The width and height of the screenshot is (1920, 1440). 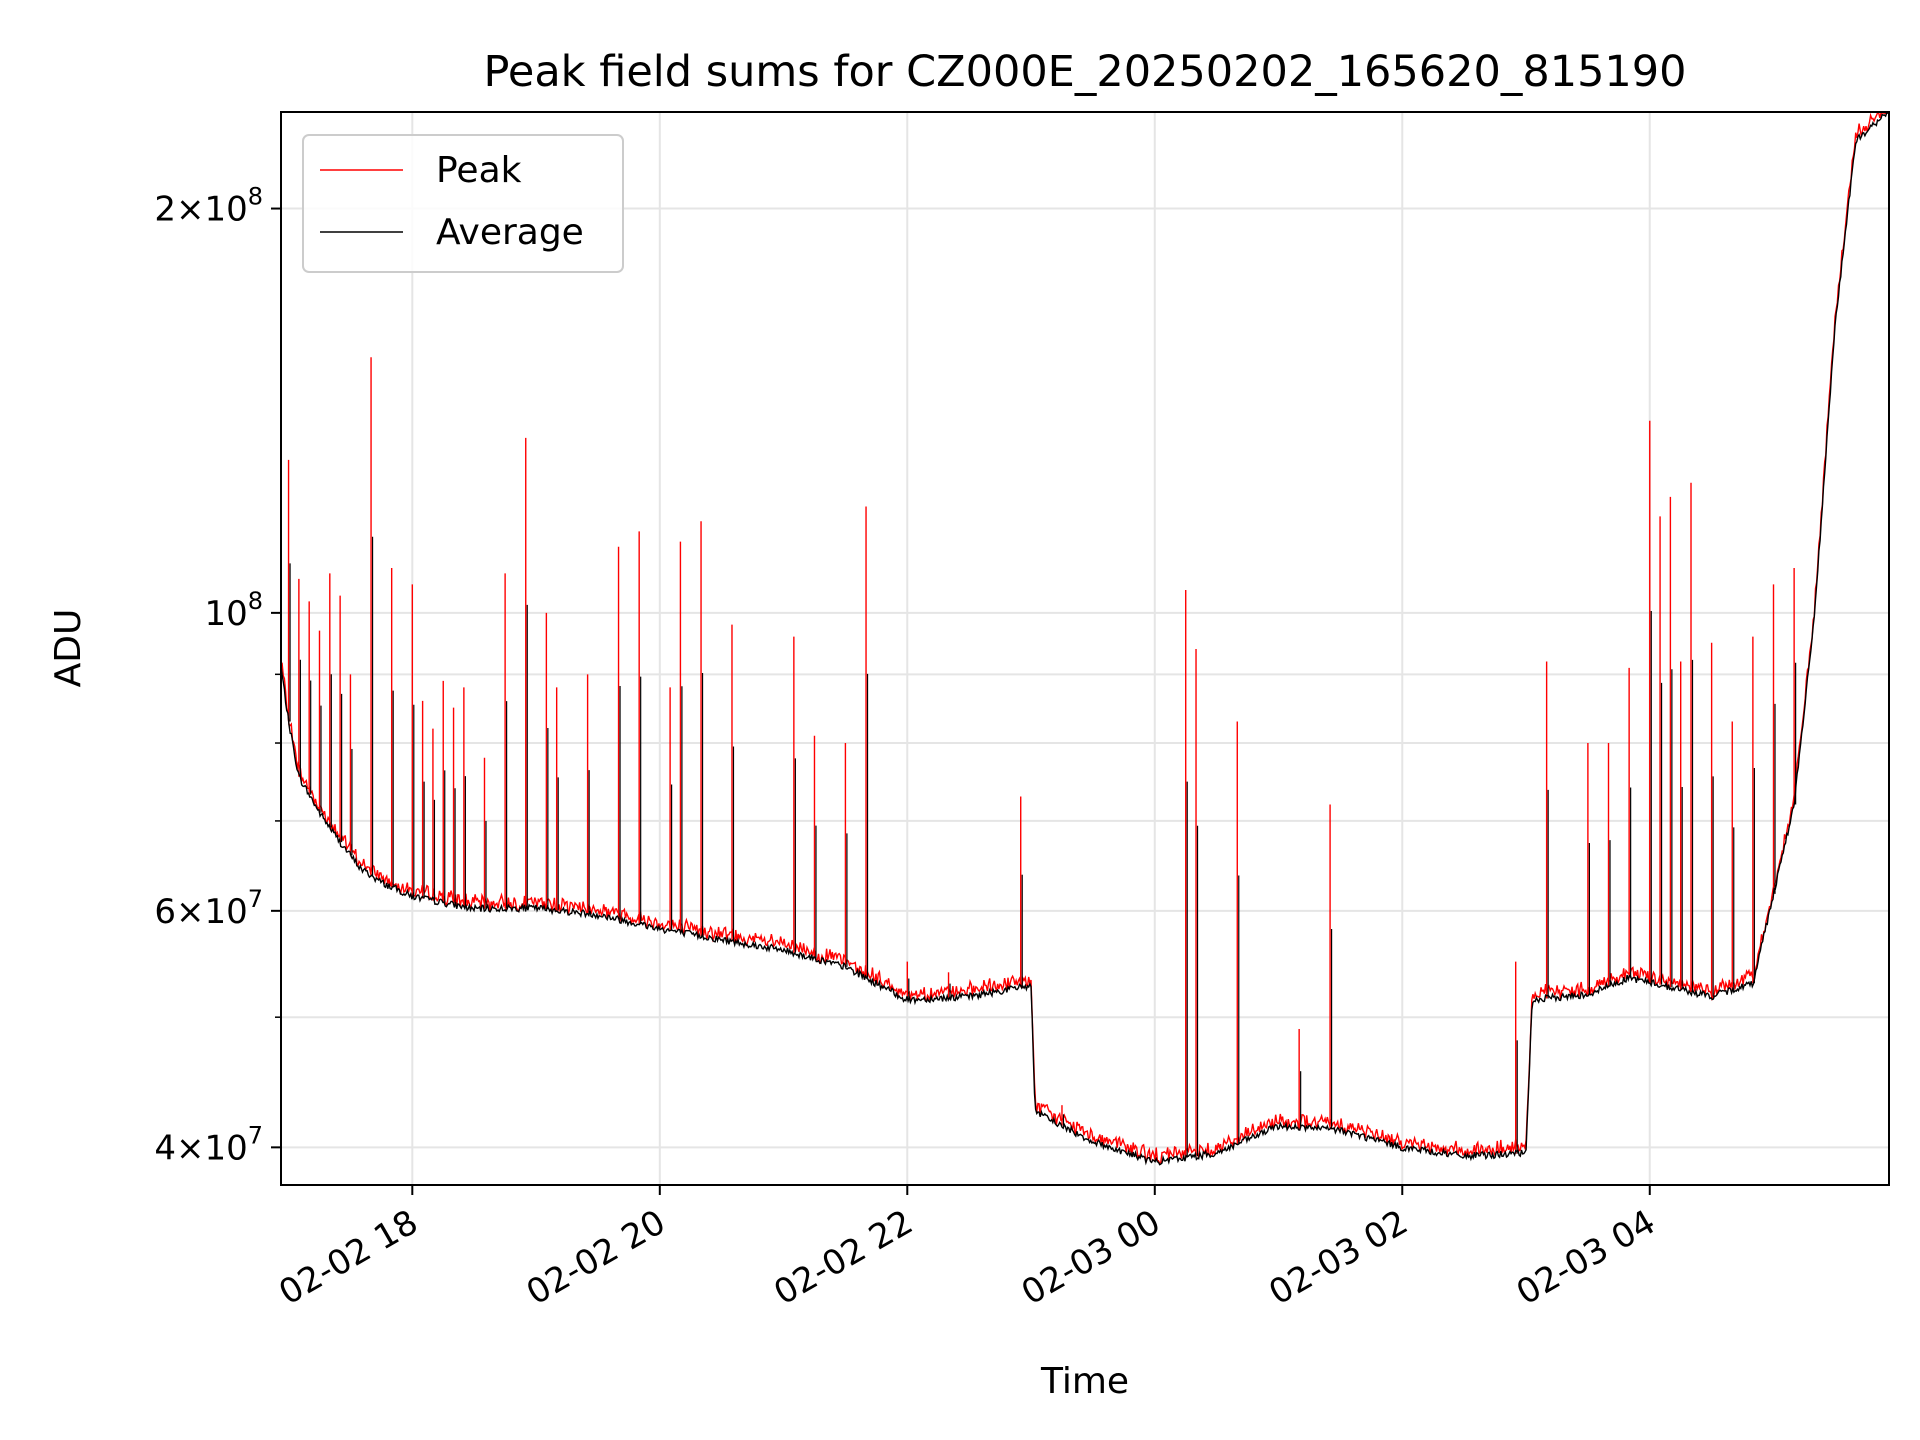 What do you see at coordinates (1084, 1381) in the screenshot?
I see `x-axis-label: Time` at bounding box center [1084, 1381].